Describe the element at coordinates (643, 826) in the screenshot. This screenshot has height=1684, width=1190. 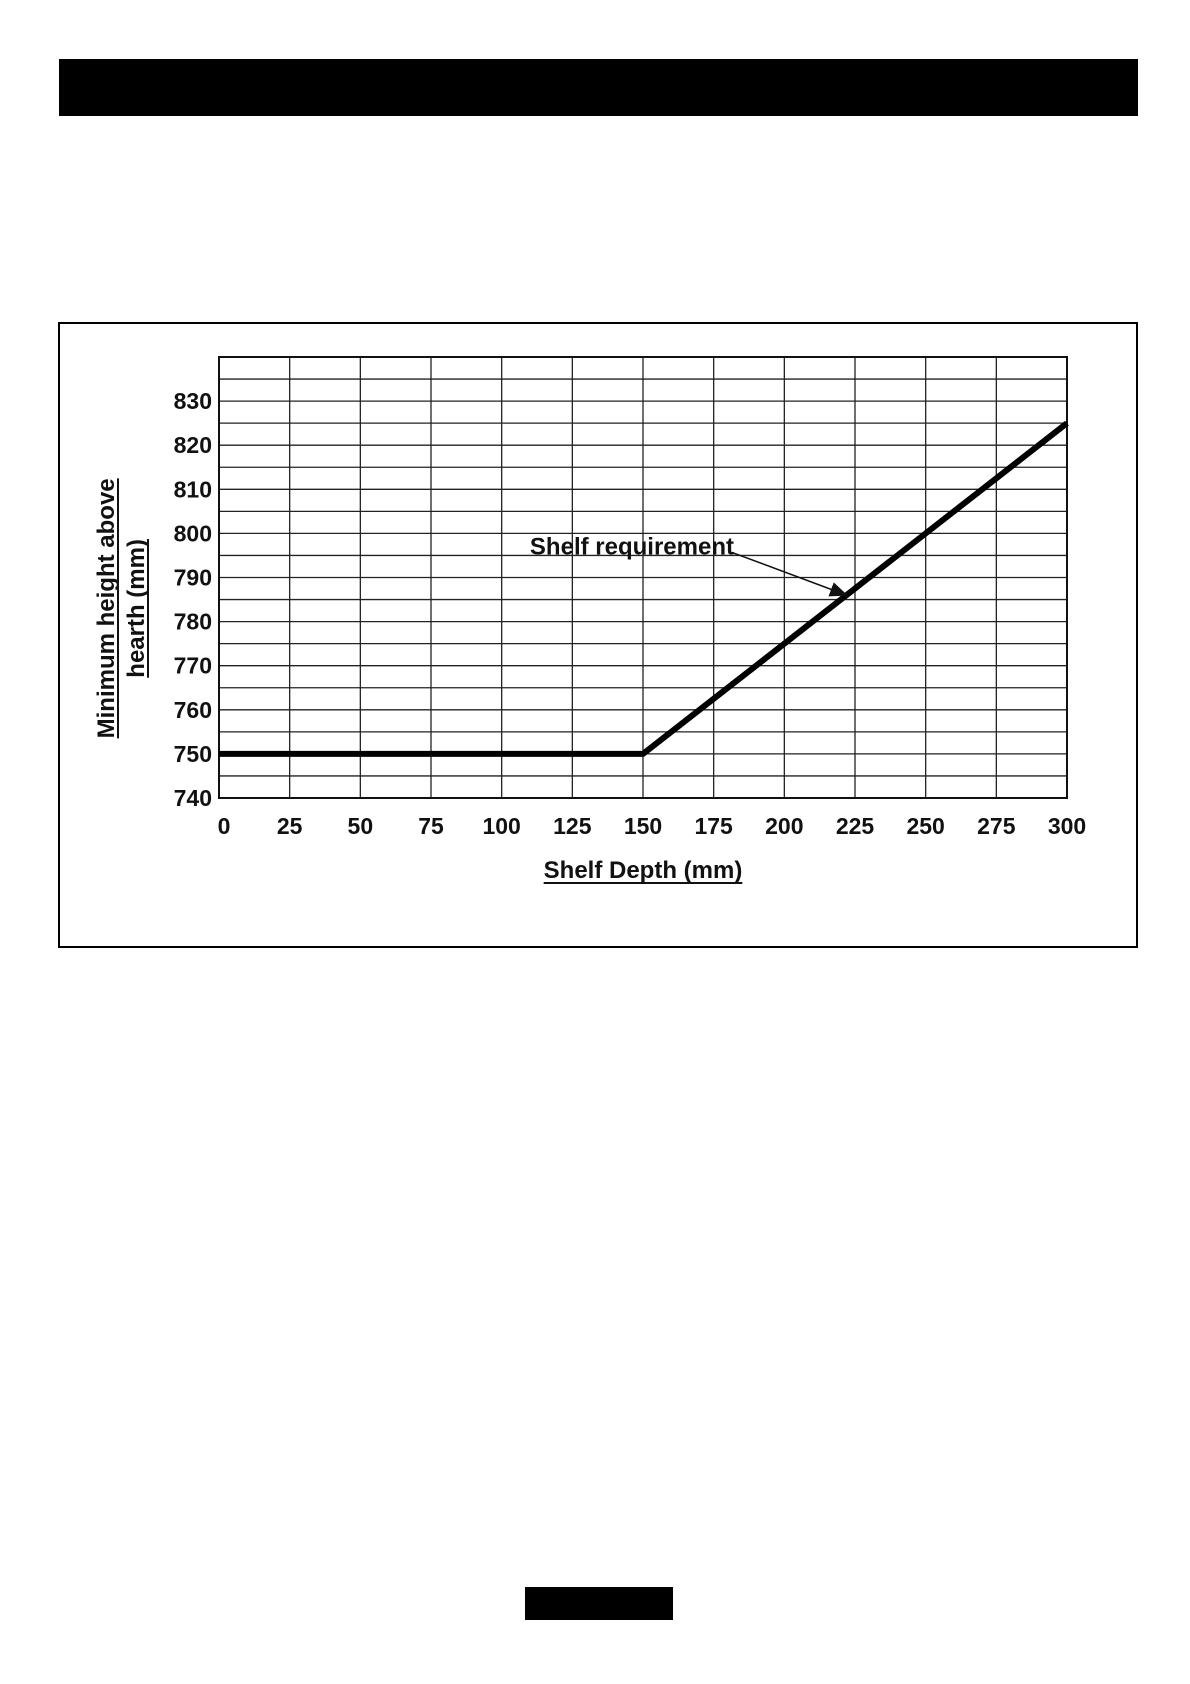
I see `x-tick-label: 150` at that location.